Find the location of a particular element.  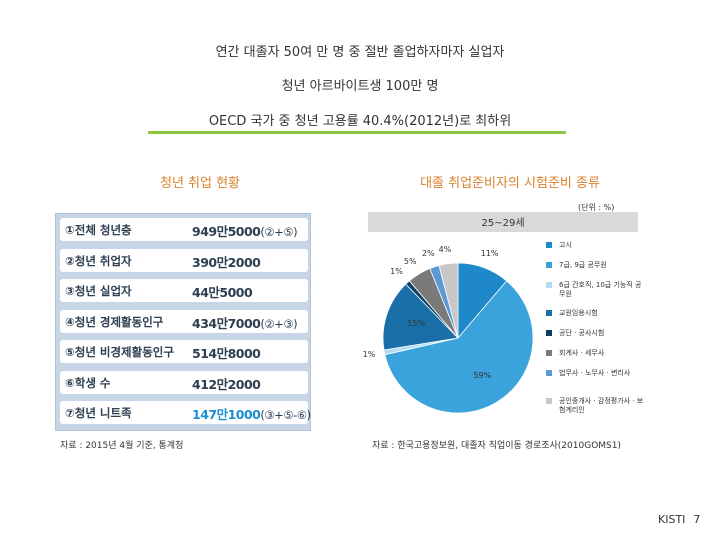

row-label: ②청년 취업자 is located at coordinates (98, 260).